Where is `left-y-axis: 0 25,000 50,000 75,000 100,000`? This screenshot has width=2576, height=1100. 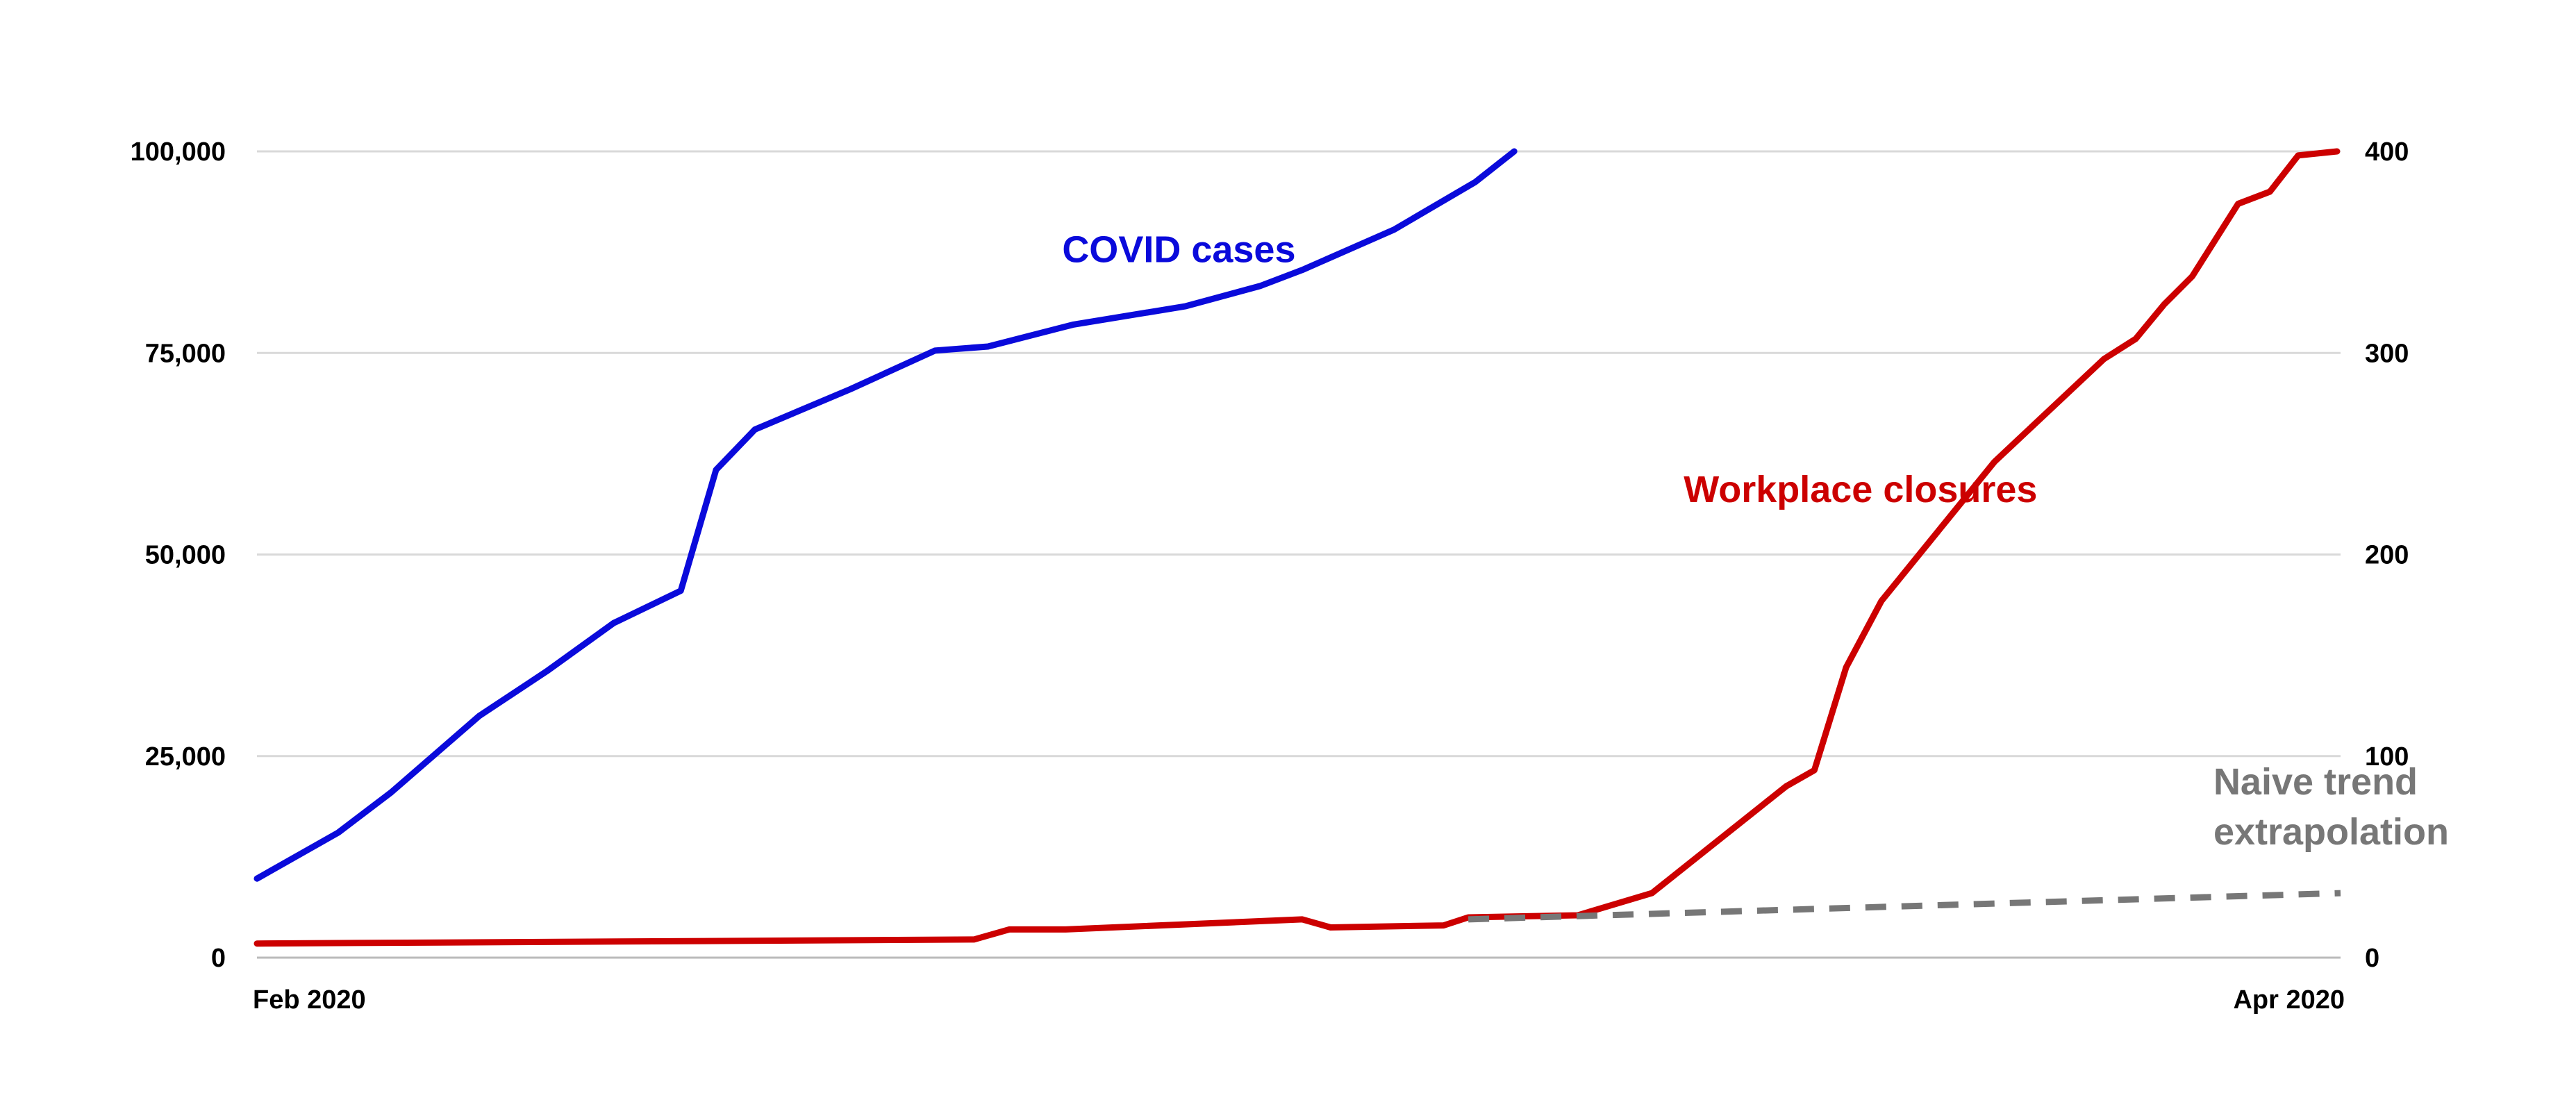
left-y-axis: 0 25,000 50,000 75,000 100,000 is located at coordinates (178, 555).